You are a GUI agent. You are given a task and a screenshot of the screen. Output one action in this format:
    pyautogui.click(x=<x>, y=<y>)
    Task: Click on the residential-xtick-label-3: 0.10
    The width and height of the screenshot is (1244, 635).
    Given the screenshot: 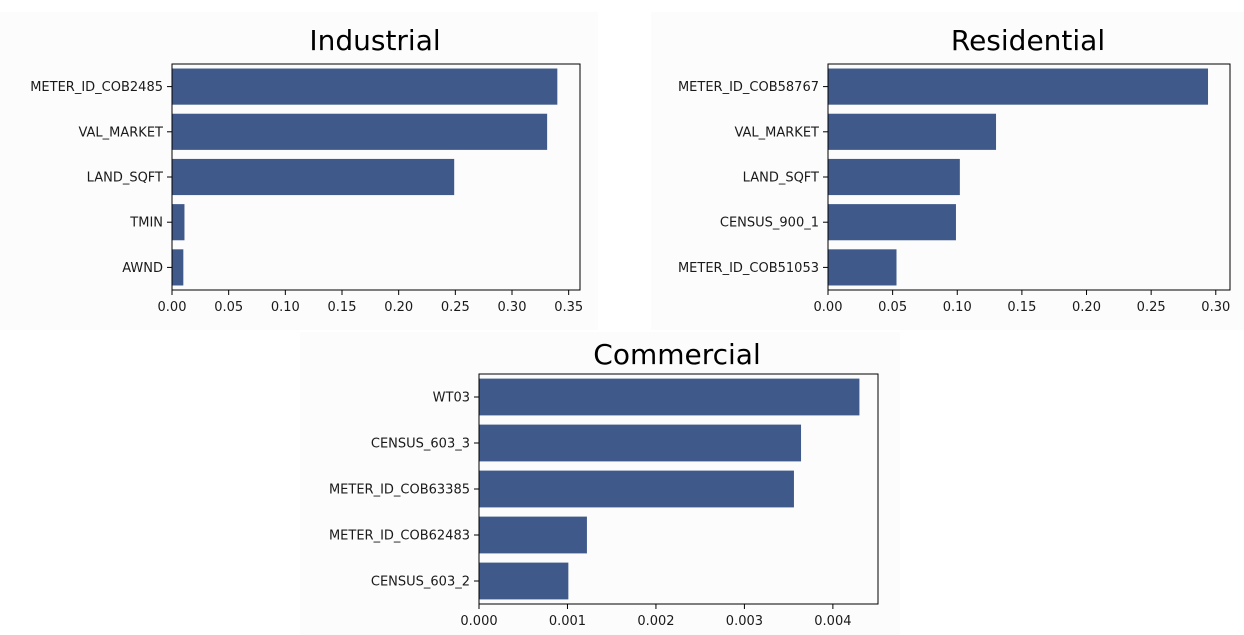 What is the action you would take?
    pyautogui.click(x=957, y=307)
    